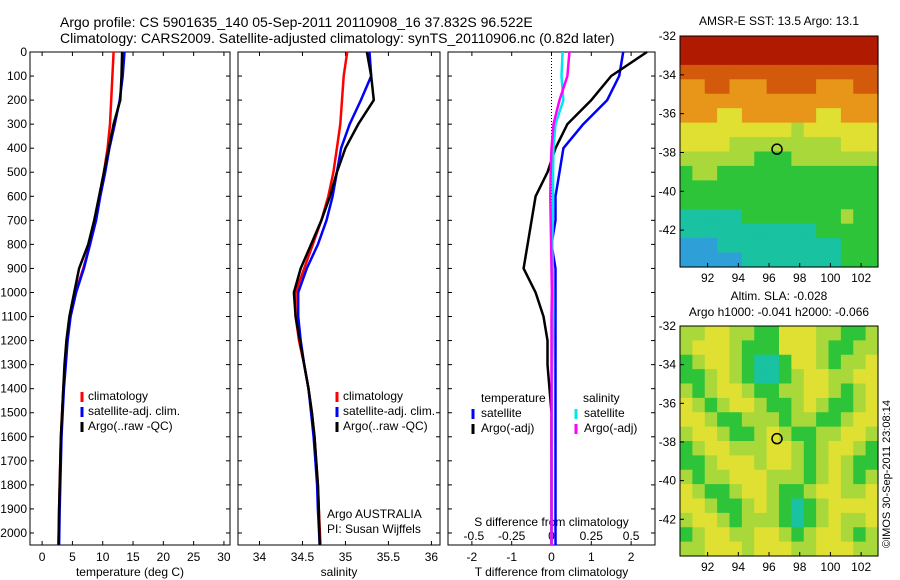 This screenshot has height=580, width=900. What do you see at coordinates (194, 557) in the screenshot?
I see `x-tick-label: 25` at bounding box center [194, 557].